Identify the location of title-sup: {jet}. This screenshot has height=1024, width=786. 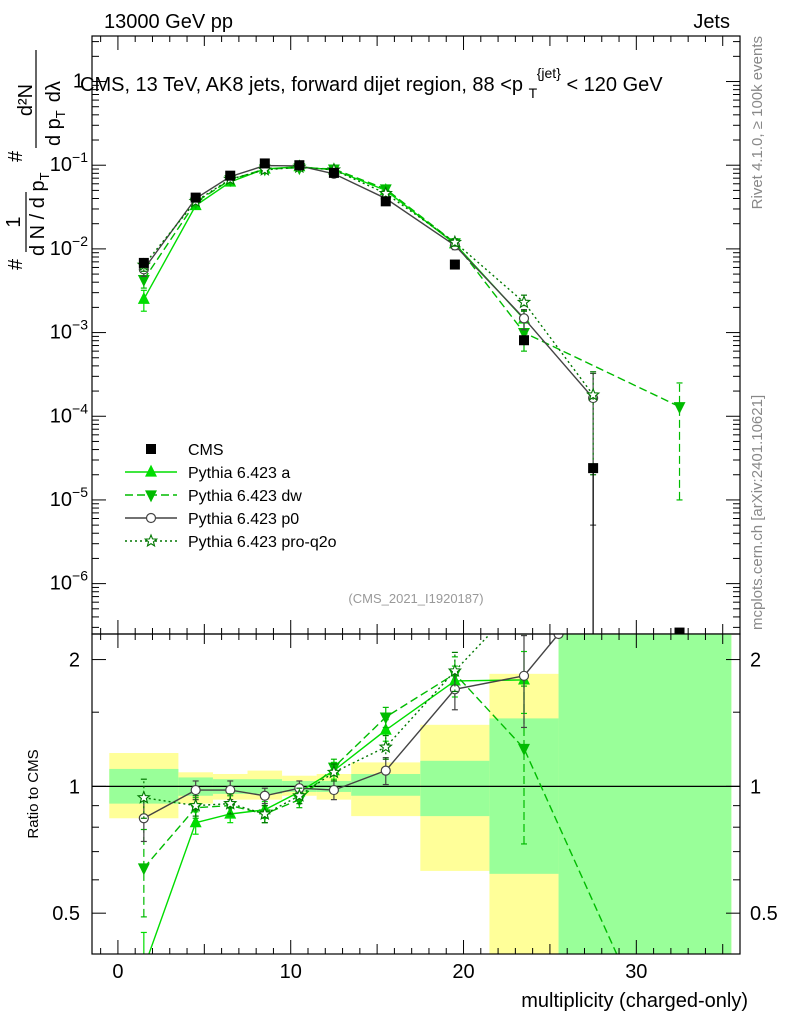
(549, 73).